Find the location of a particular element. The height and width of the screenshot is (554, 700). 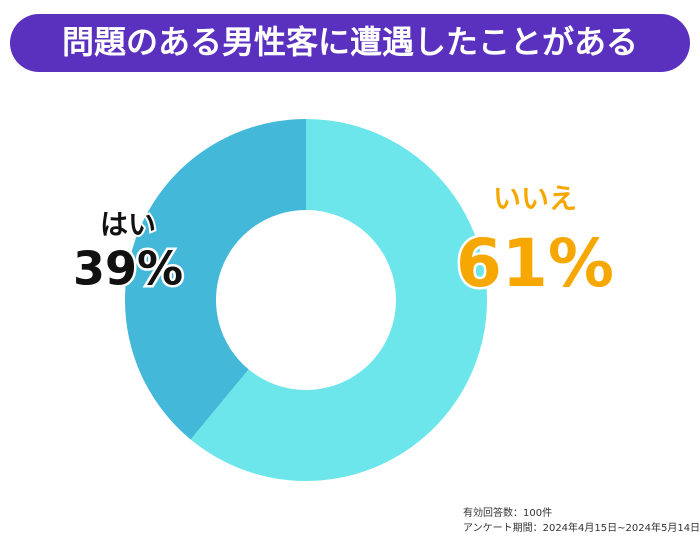

note: 有効回答数：100件 is located at coordinates (507, 512).